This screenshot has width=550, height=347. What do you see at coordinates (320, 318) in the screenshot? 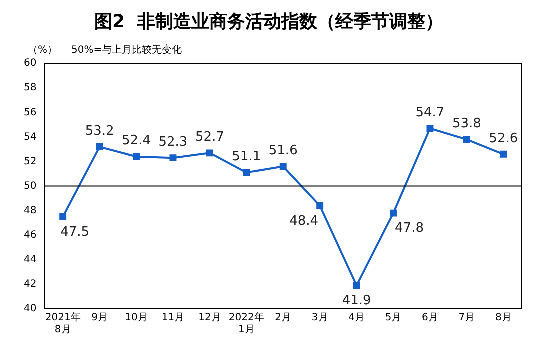
I see `x-tick-label: 3月` at bounding box center [320, 318].